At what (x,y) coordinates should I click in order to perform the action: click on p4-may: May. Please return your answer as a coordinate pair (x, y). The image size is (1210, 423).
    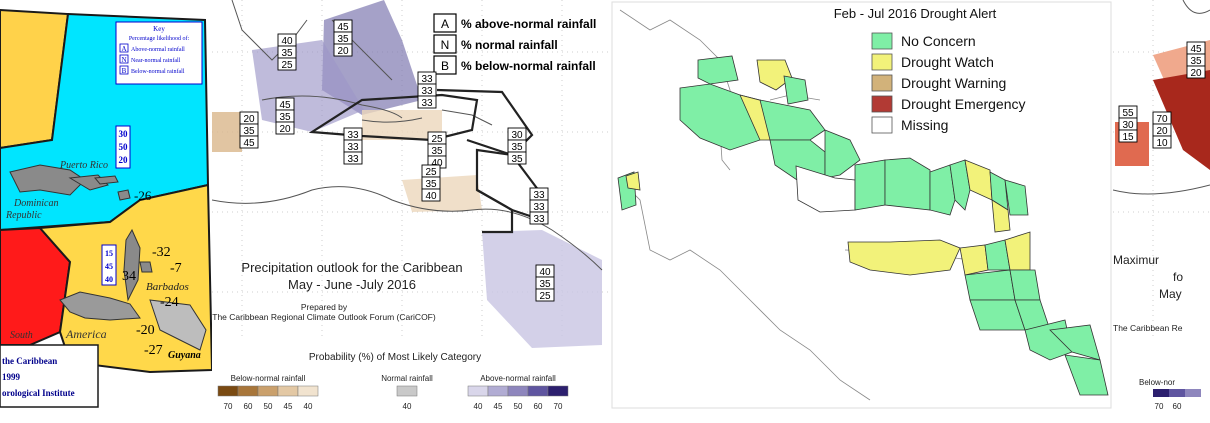
    Looking at the image, I should click on (1170, 294).